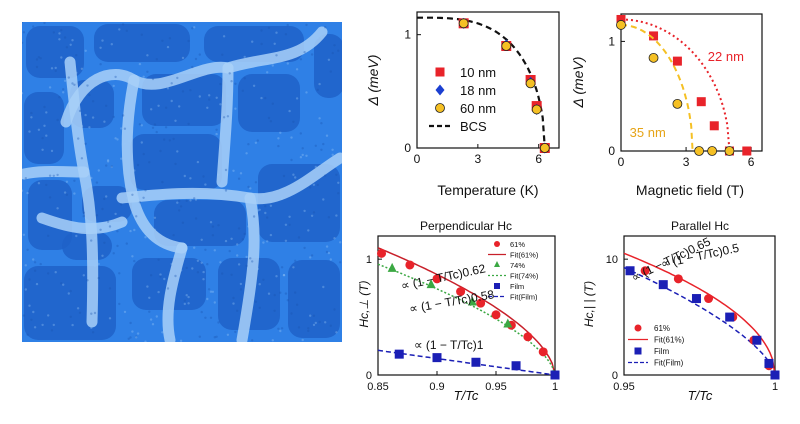 This screenshot has height=424, width=800. I want to click on data-point-35nm, so click(621, 25).